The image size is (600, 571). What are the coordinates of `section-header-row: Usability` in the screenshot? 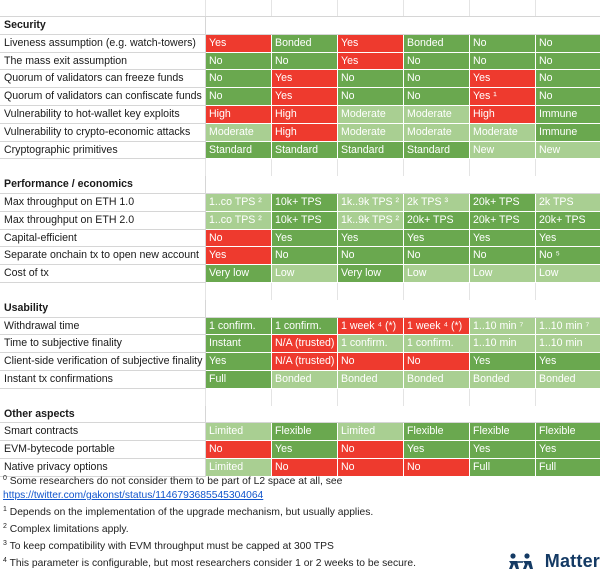 It's located at (300, 308).